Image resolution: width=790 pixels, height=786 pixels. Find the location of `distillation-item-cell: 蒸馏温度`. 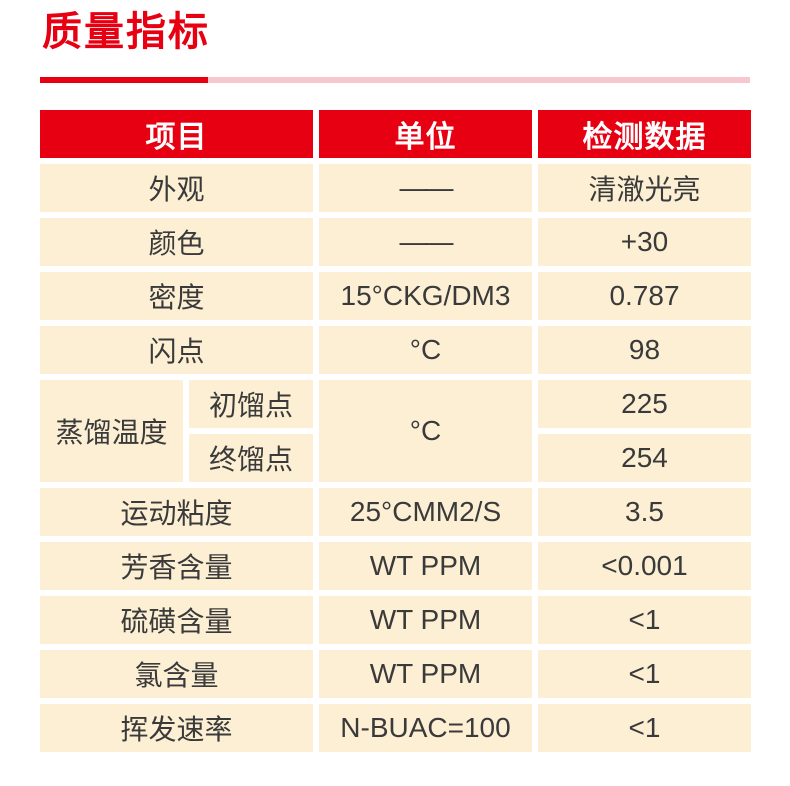

distillation-item-cell: 蒸馏温度 is located at coordinates (111, 431).